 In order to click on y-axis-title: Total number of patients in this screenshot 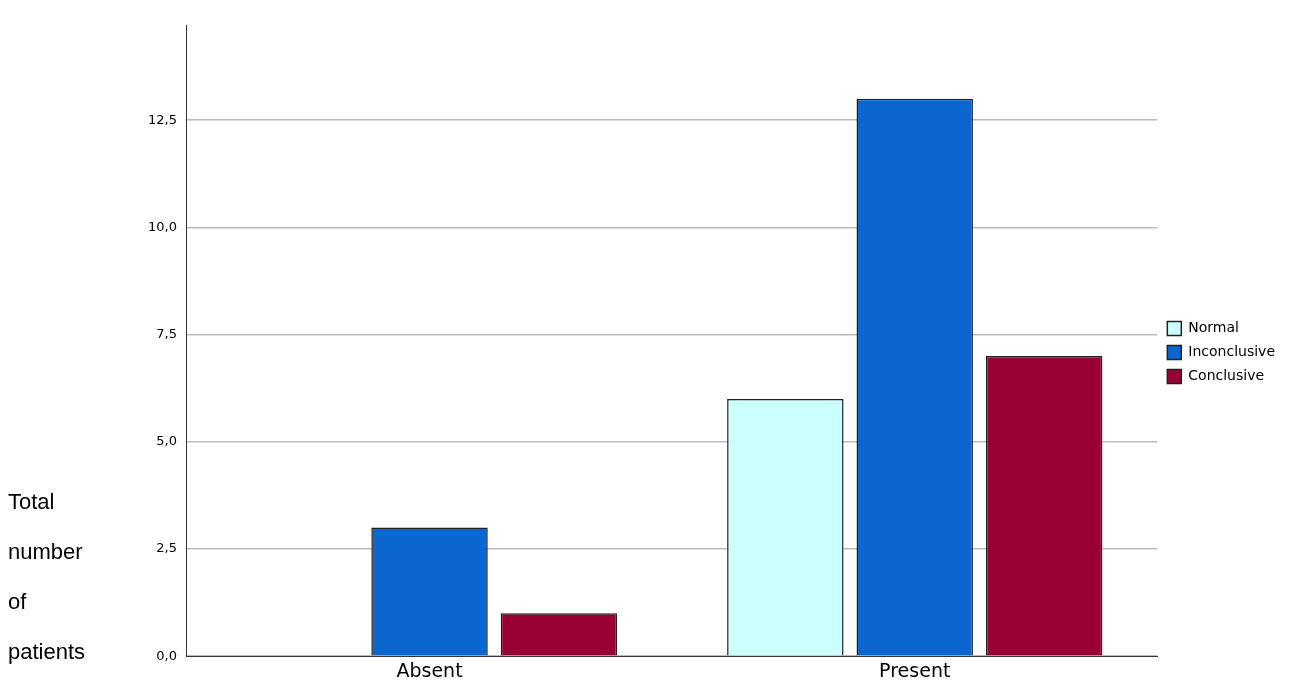, I will do `click(47, 577)`.